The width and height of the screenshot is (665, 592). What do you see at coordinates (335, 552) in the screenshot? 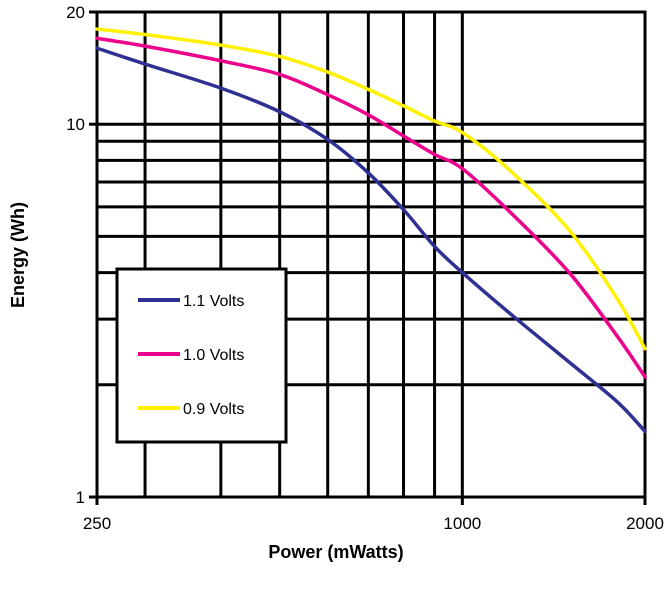
I see `x-axis-title: Power (mWatts)` at bounding box center [335, 552].